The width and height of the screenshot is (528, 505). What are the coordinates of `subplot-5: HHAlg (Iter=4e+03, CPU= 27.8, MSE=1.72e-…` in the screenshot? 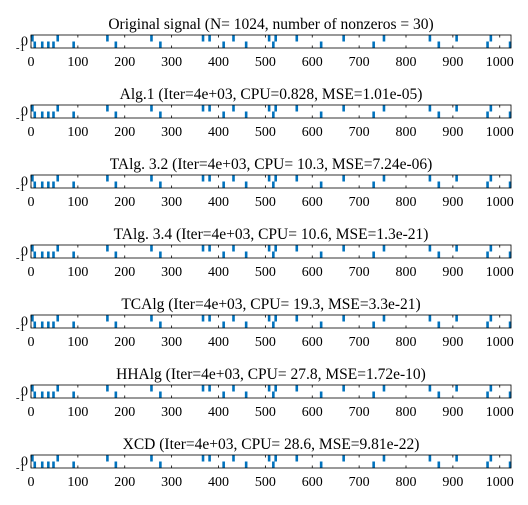 It's located at (265, 393).